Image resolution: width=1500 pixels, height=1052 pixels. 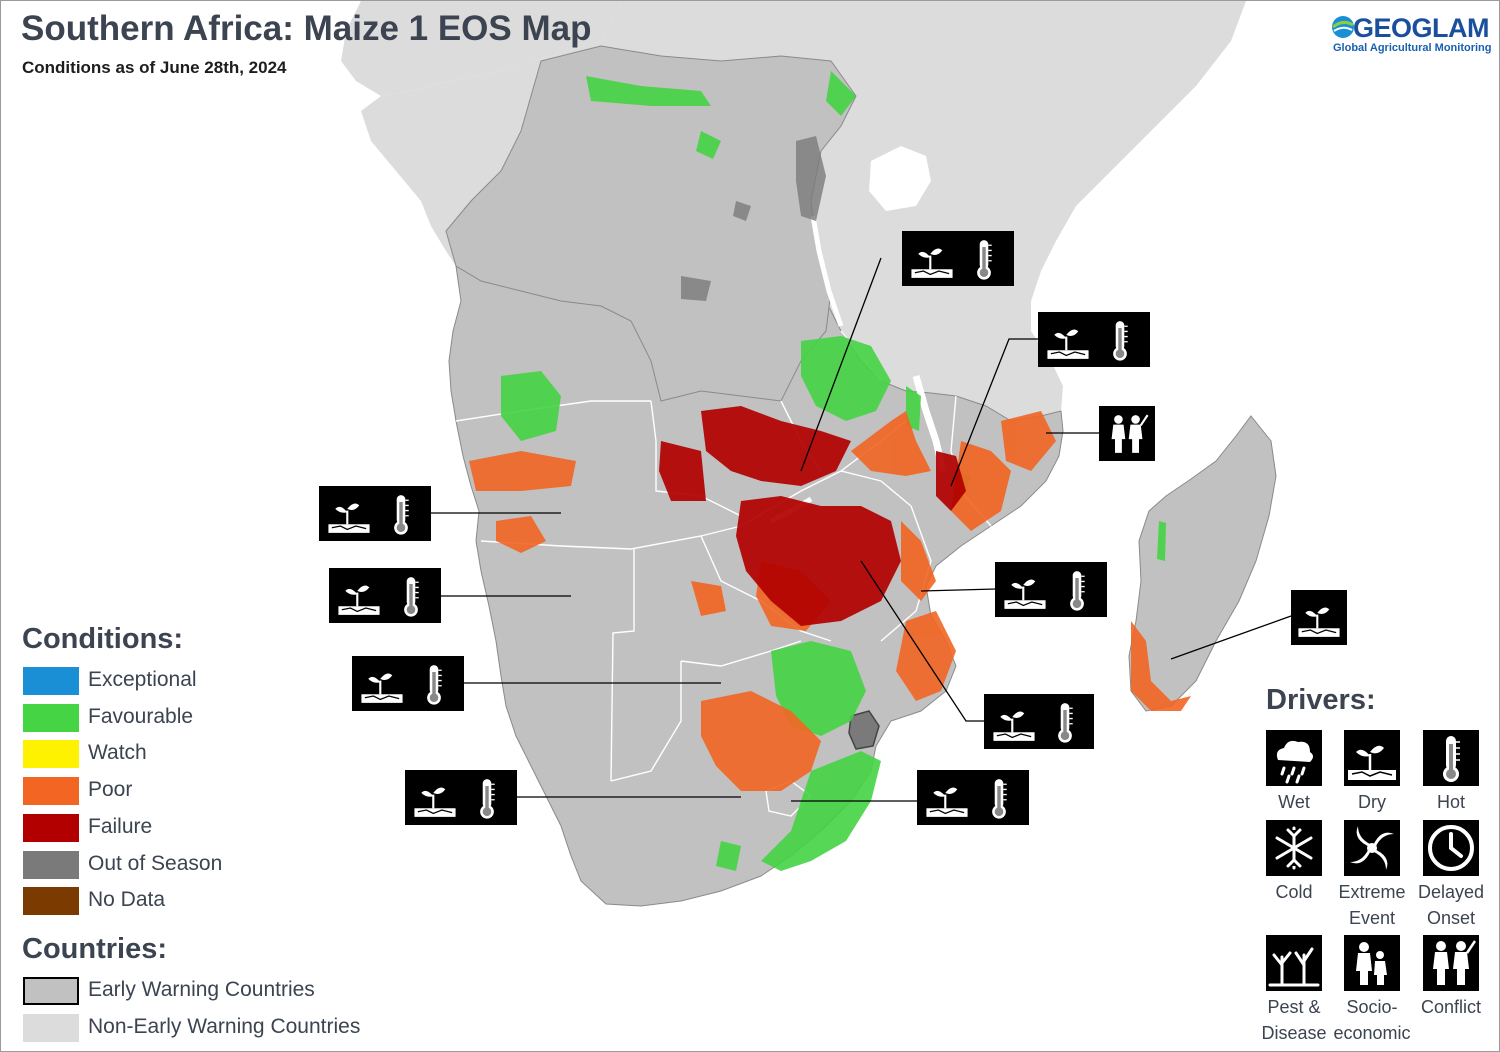 I want to click on cold-icon, so click(x=1294, y=848).